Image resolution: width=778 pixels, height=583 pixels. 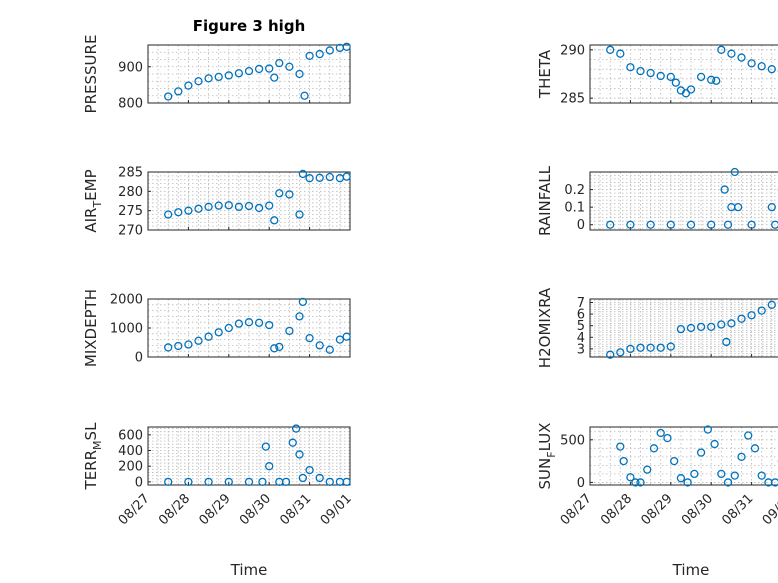 I want to click on y-axis-label-main: SUN, so click(x=545, y=474).